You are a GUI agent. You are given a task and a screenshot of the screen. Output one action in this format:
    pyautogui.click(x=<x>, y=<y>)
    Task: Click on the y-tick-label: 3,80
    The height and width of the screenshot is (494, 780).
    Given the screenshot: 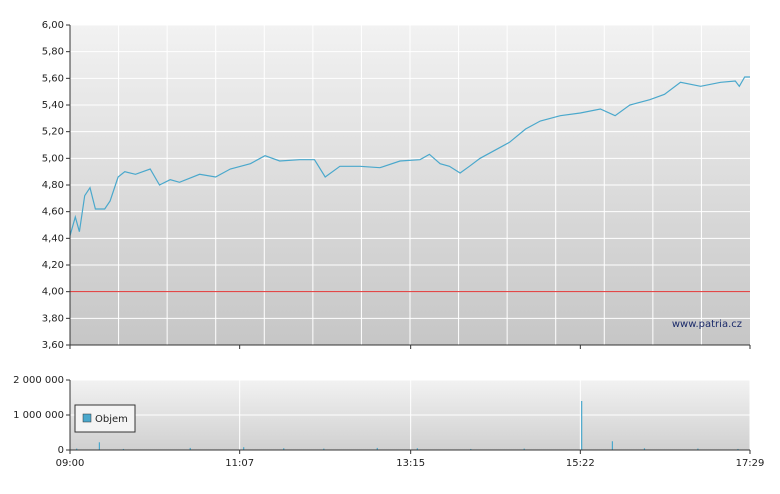 What is the action you would take?
    pyautogui.click(x=53, y=318)
    